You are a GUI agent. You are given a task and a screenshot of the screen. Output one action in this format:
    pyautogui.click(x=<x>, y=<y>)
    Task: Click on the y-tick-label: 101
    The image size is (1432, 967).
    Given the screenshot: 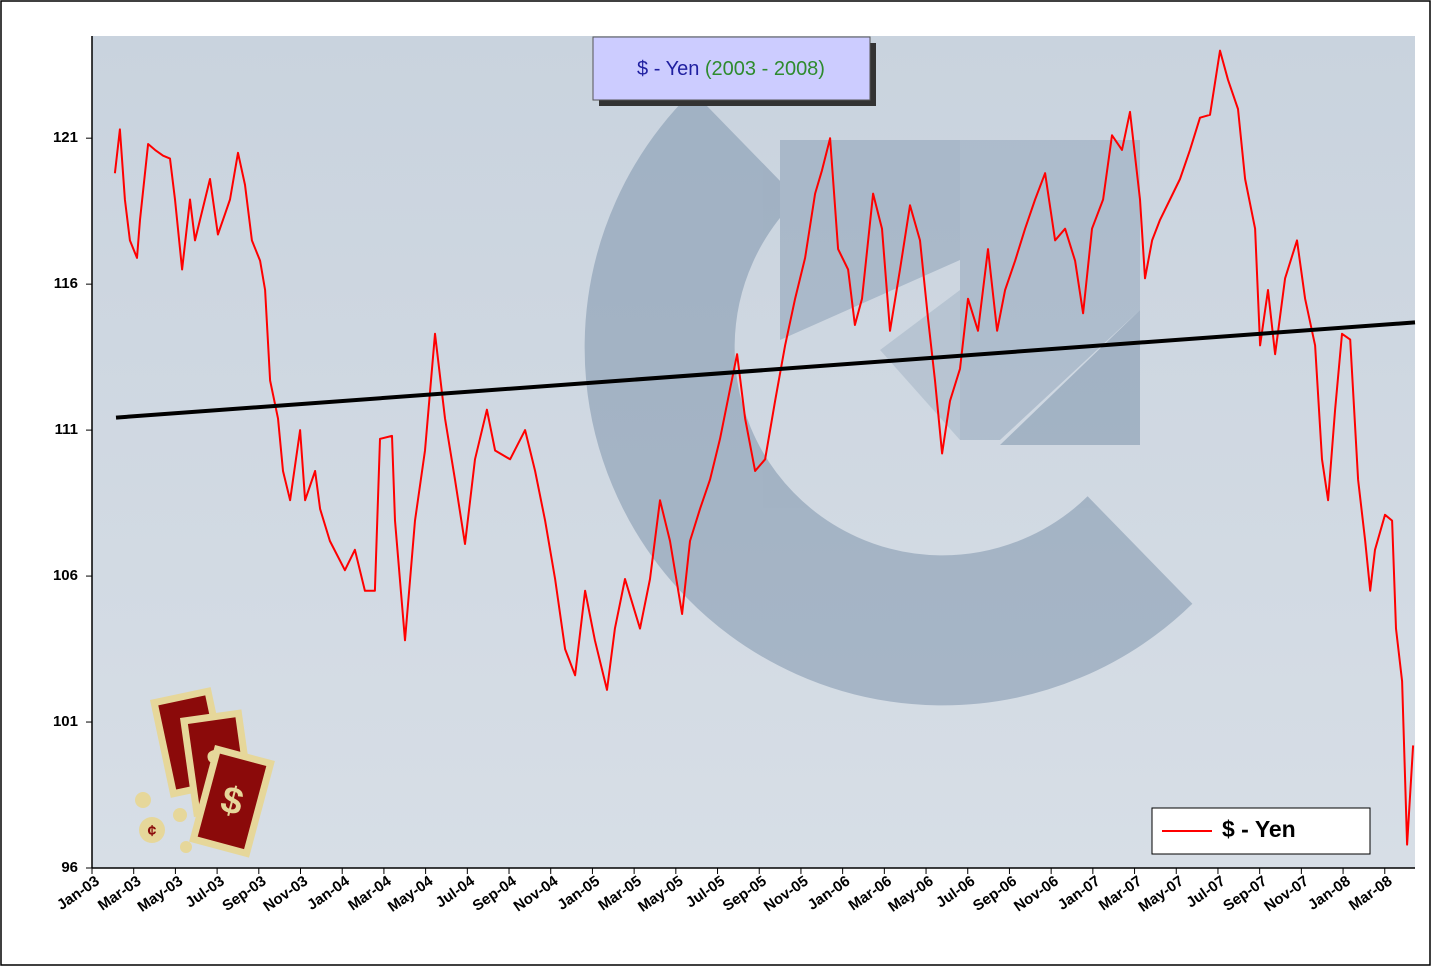 What is the action you would take?
    pyautogui.click(x=65, y=721)
    